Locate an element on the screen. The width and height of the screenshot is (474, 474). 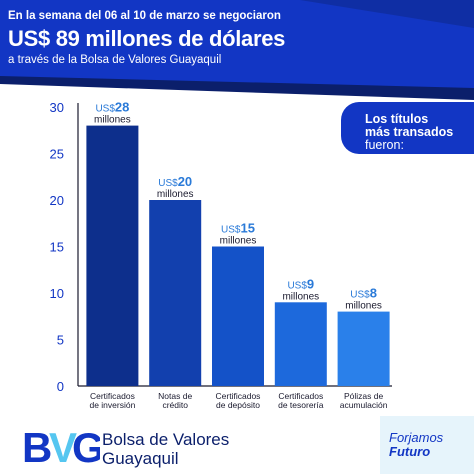
x-tick-label: de tesorería is located at coordinates (301, 405).